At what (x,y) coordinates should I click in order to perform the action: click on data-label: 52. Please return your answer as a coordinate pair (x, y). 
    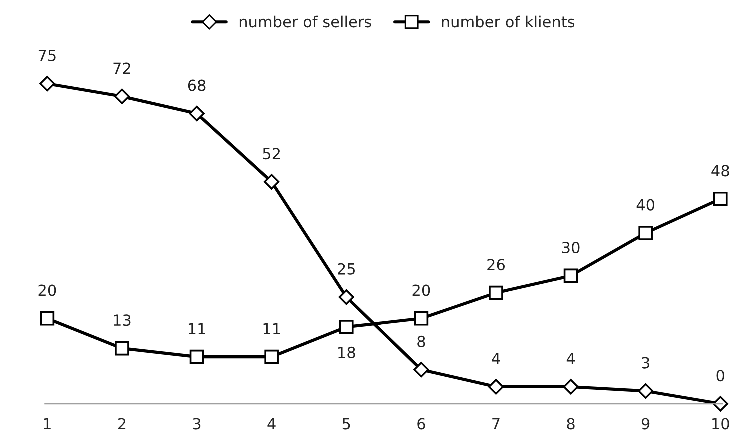
    Looking at the image, I should click on (271, 154).